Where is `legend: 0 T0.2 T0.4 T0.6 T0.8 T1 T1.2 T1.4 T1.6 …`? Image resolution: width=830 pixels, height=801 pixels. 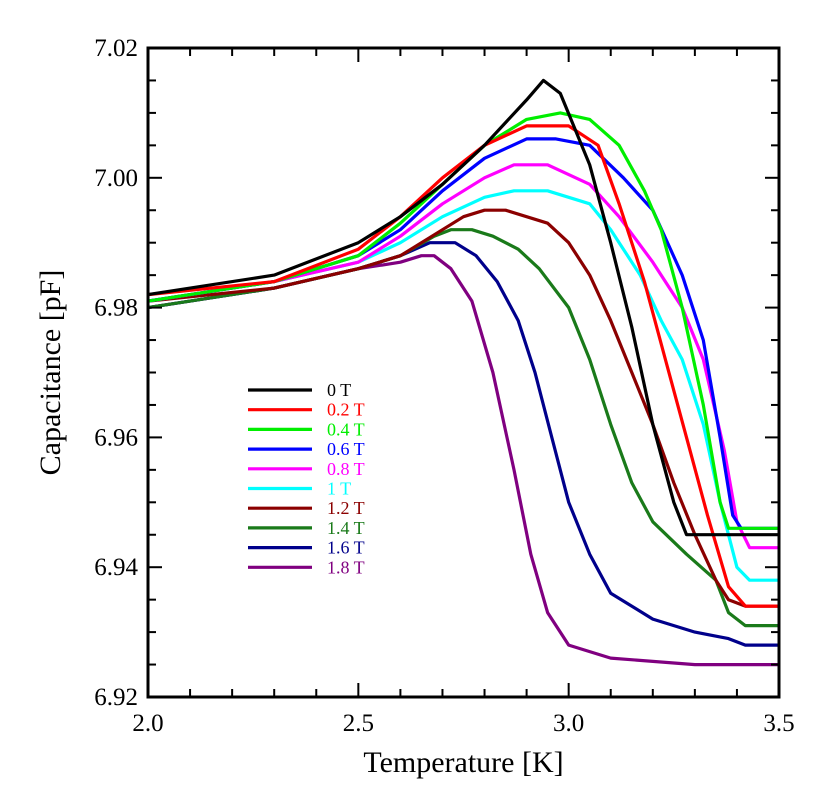
legend: 0 T0.2 T0.4 T0.6 T0.8 T1 T1.2 T1.4 T1.6 … is located at coordinates (306, 478).